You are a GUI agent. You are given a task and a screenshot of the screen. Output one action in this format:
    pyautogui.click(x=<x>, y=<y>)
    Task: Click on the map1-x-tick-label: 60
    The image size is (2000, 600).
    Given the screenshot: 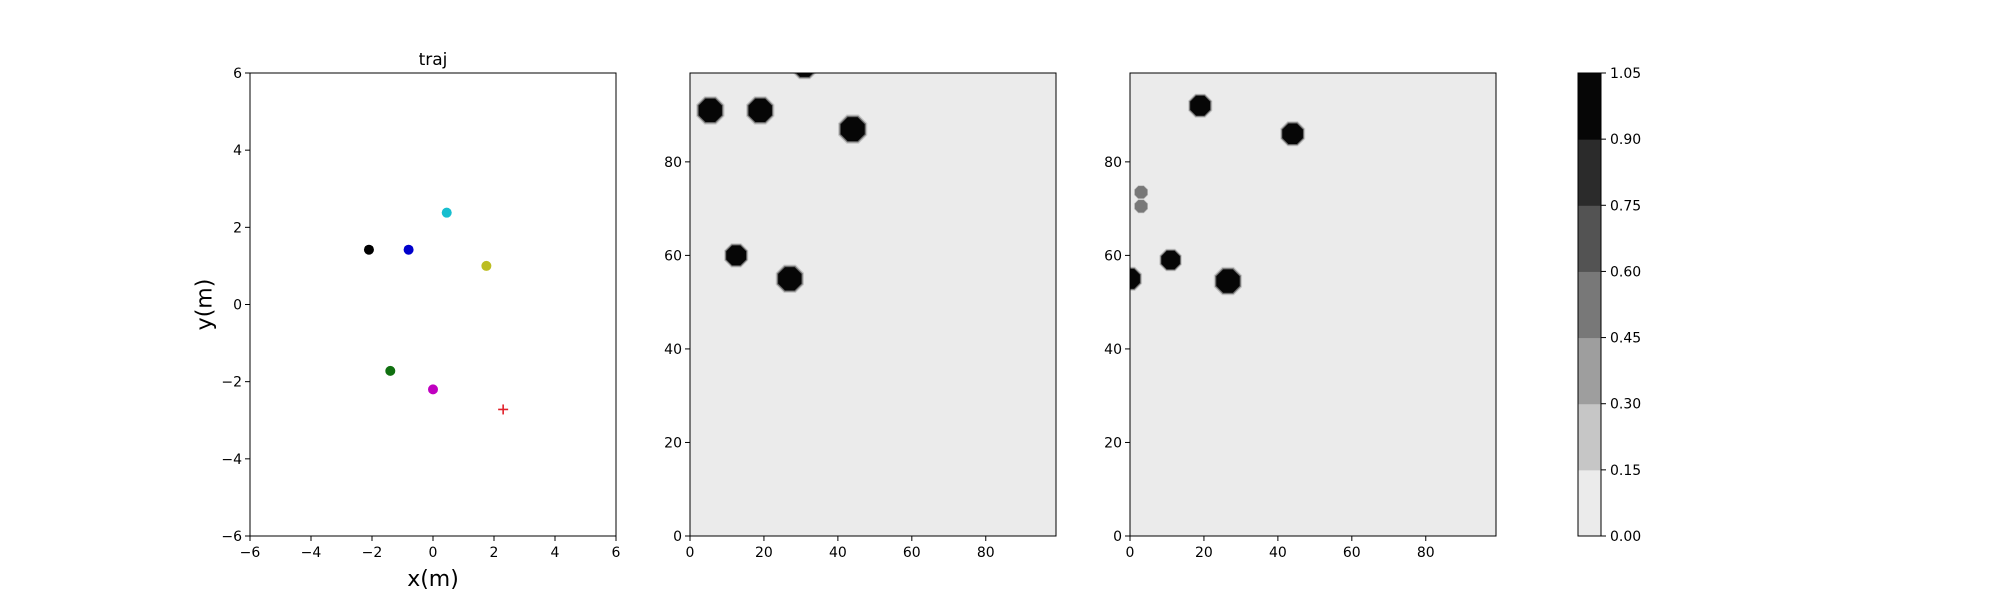 What is the action you would take?
    pyautogui.click(x=912, y=553)
    